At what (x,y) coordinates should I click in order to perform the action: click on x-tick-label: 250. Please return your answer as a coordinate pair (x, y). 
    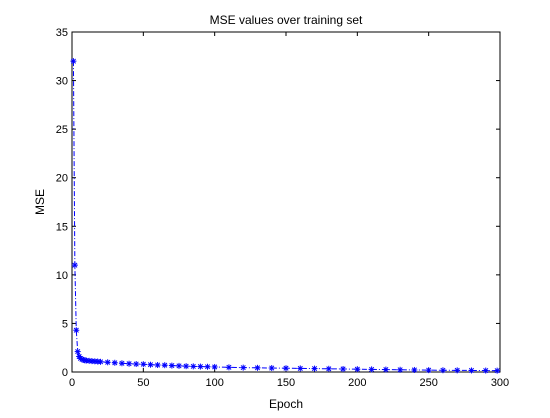
    Looking at the image, I should click on (428, 383).